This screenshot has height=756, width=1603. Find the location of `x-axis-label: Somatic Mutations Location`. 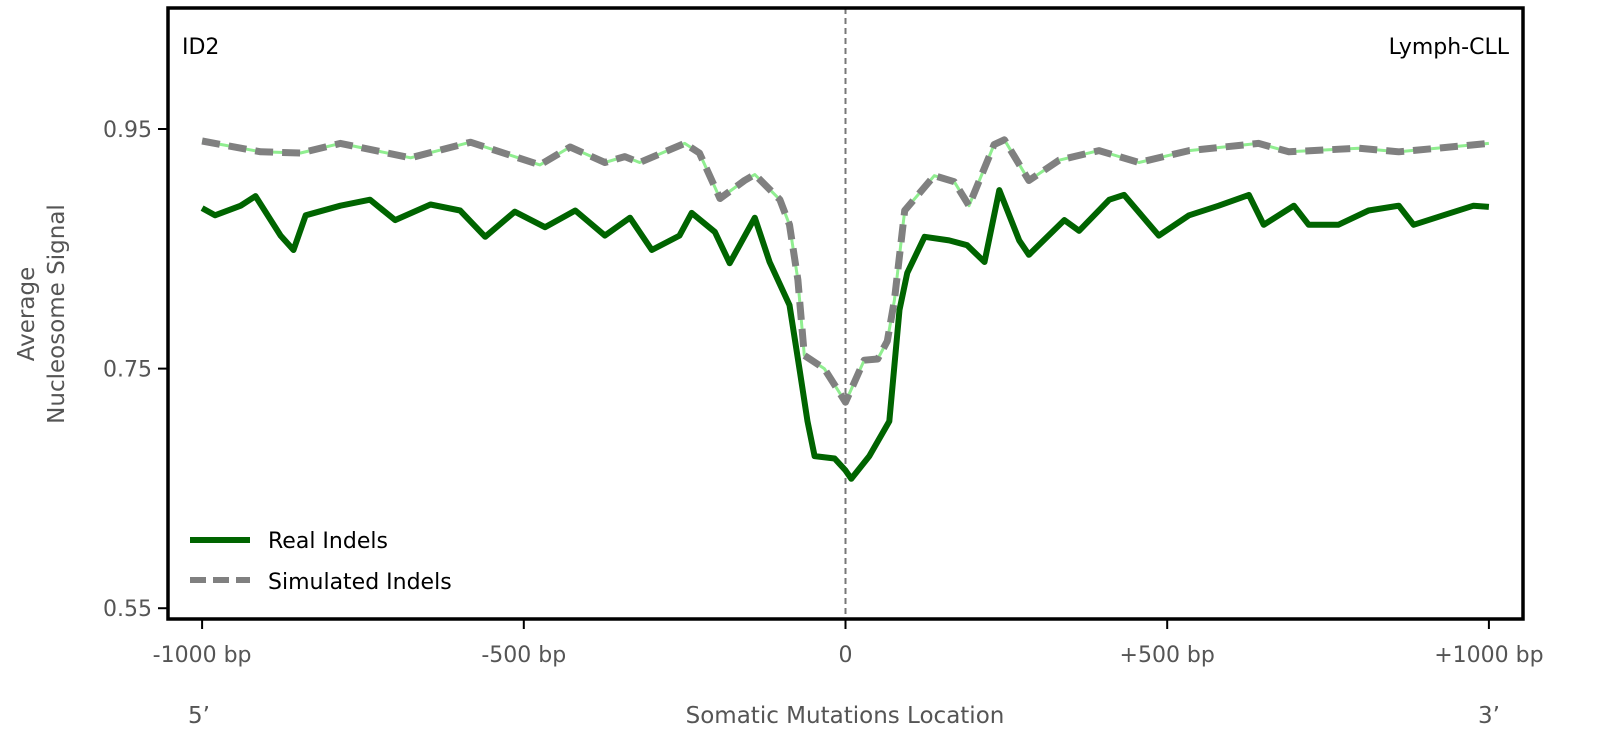

x-axis-label: Somatic Mutations Location is located at coordinates (845, 716).